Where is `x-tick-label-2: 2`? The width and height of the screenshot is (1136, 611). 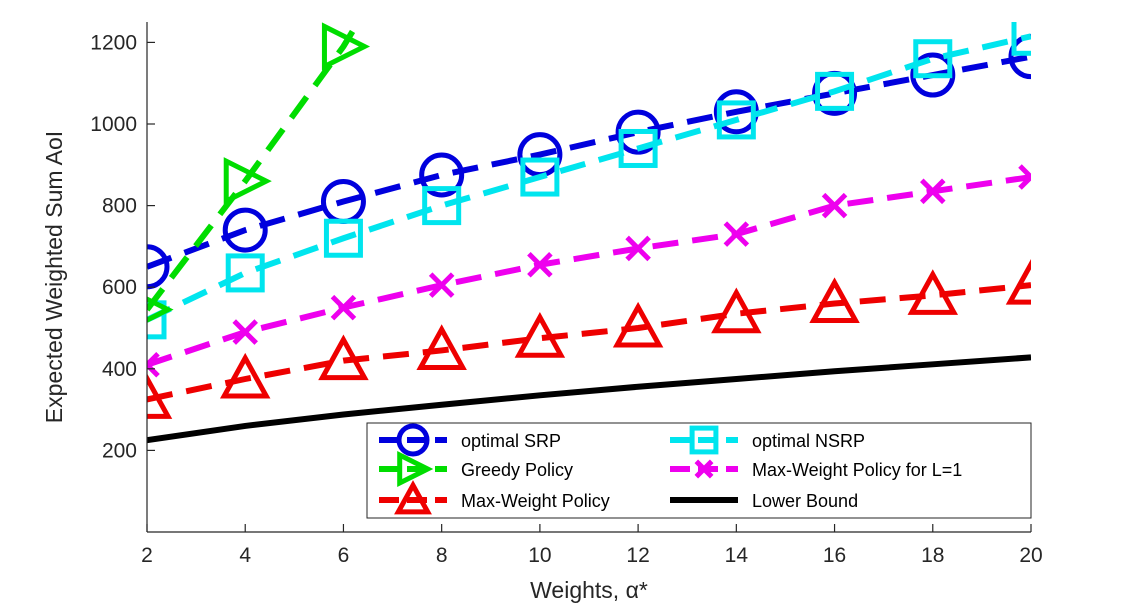
x-tick-label-2: 2 is located at coordinates (147, 555).